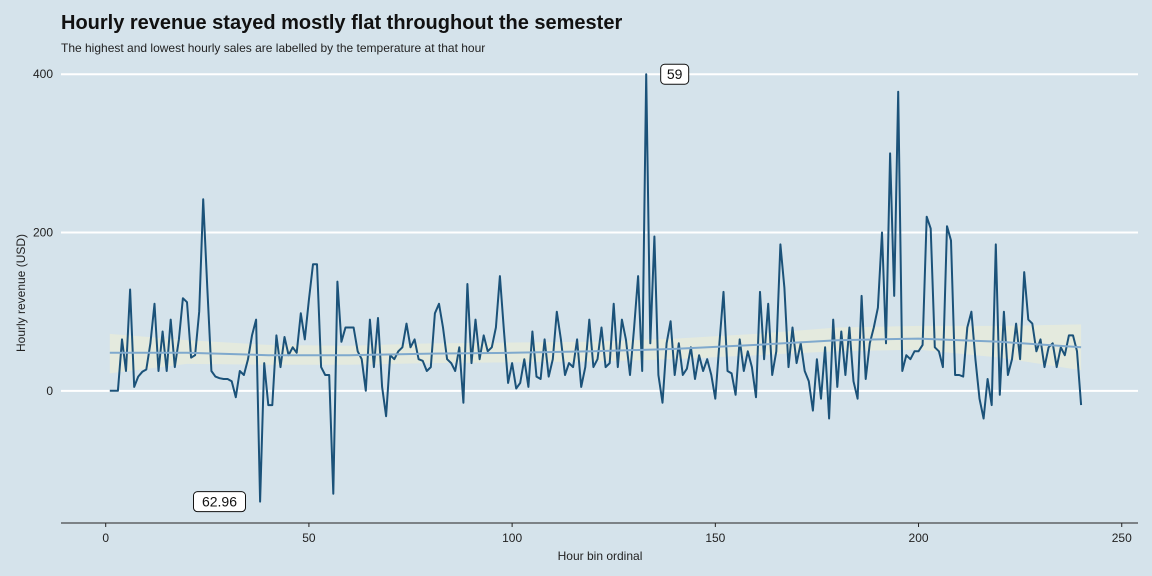  Describe the element at coordinates (309, 538) in the screenshot. I see `x-tick-label: 50` at that location.